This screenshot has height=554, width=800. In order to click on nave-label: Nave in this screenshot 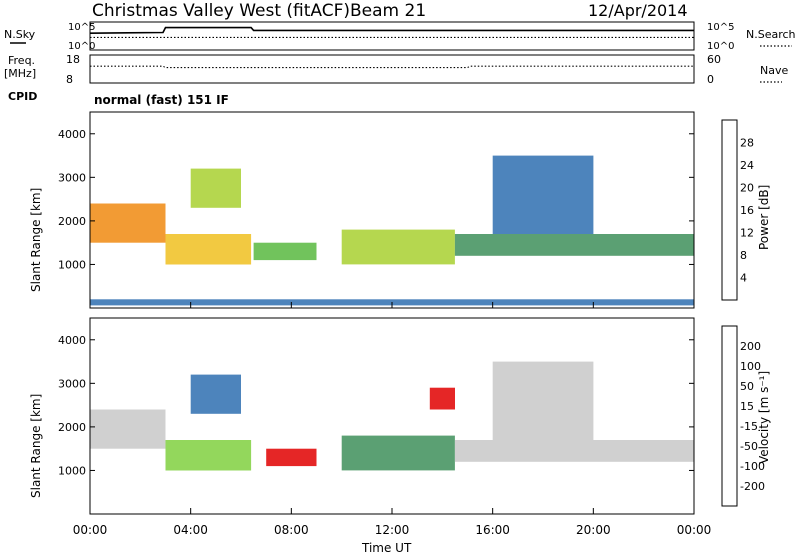, I will do `click(774, 70)`.